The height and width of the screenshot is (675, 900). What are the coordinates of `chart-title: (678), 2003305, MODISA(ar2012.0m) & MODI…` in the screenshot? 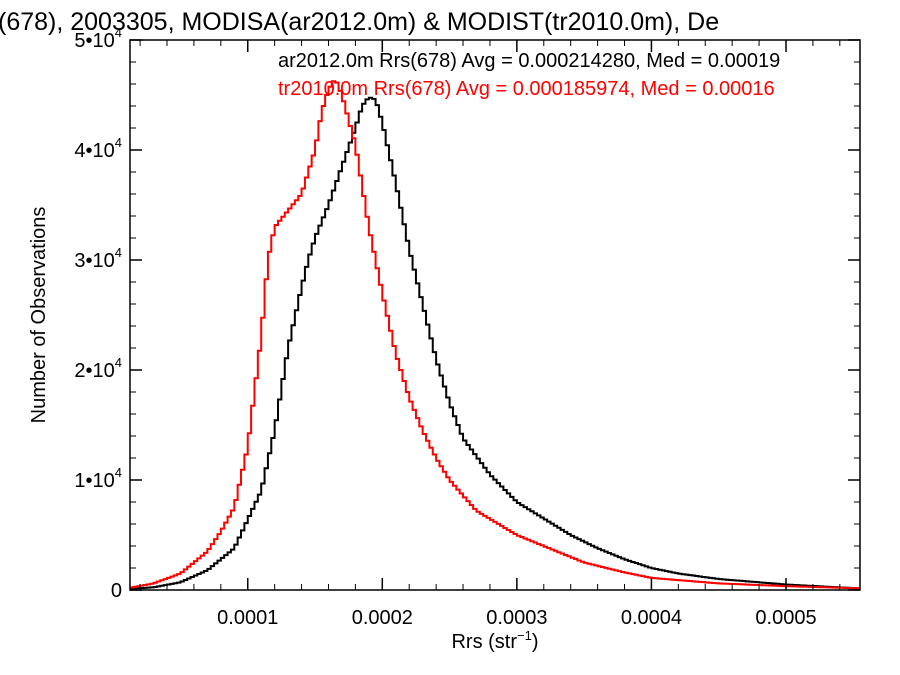 It's located at (359, 22).